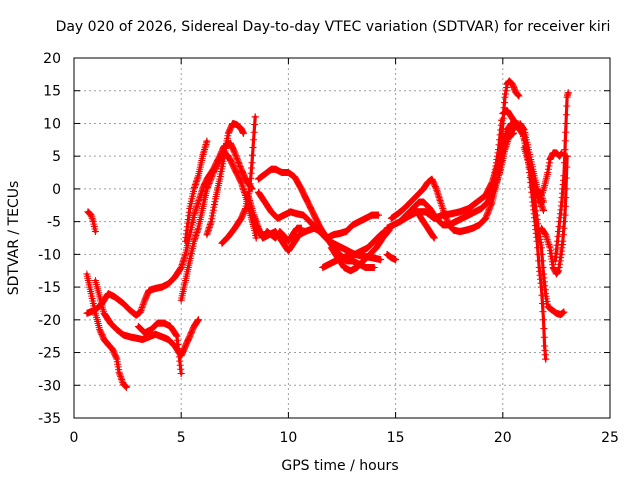  I want to click on y-tick-label: -10, so click(49, 255).